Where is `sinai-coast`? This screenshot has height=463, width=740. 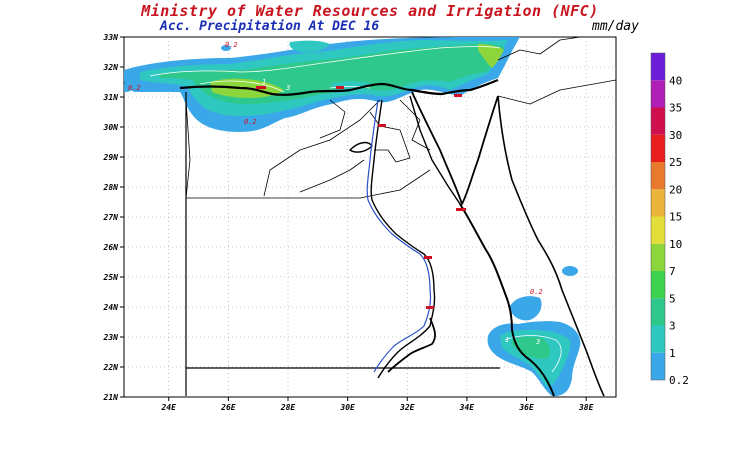
sinai-coast is located at coordinates (455, 148).